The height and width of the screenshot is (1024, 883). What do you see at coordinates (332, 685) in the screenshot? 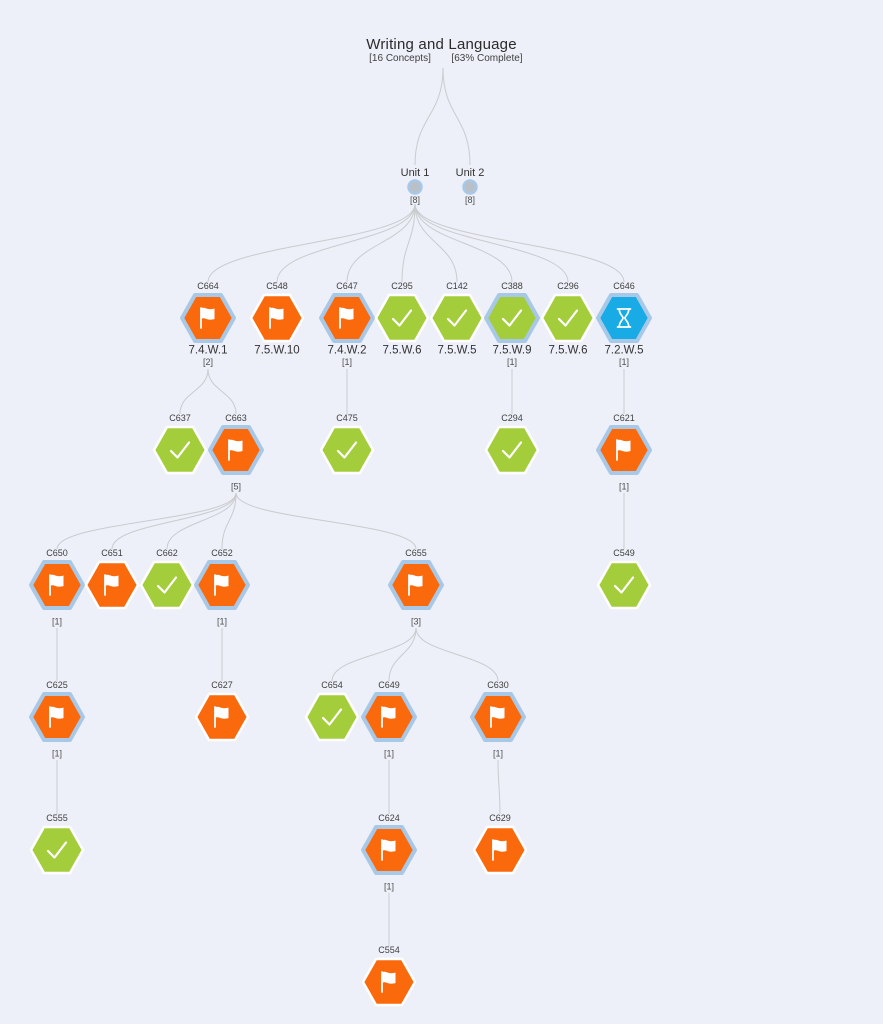
I see `concept-id-label: C654` at bounding box center [332, 685].